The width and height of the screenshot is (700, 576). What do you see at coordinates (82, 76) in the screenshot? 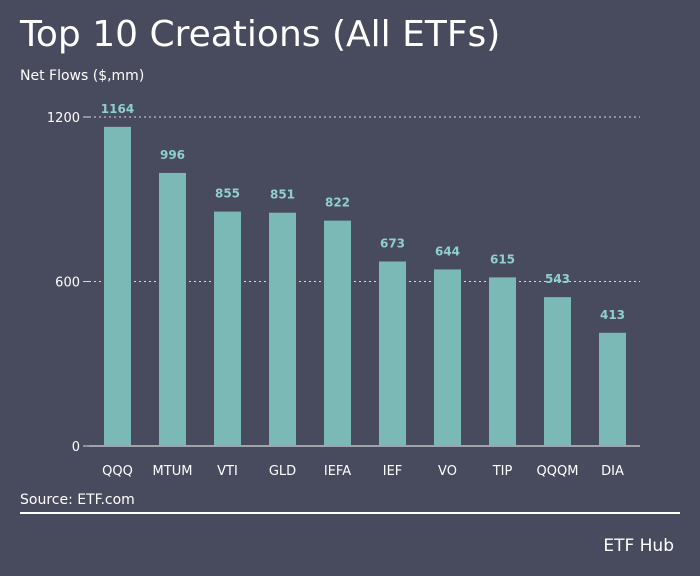
I see `y-axis-label: Net Flows ($,mm)` at bounding box center [82, 76].